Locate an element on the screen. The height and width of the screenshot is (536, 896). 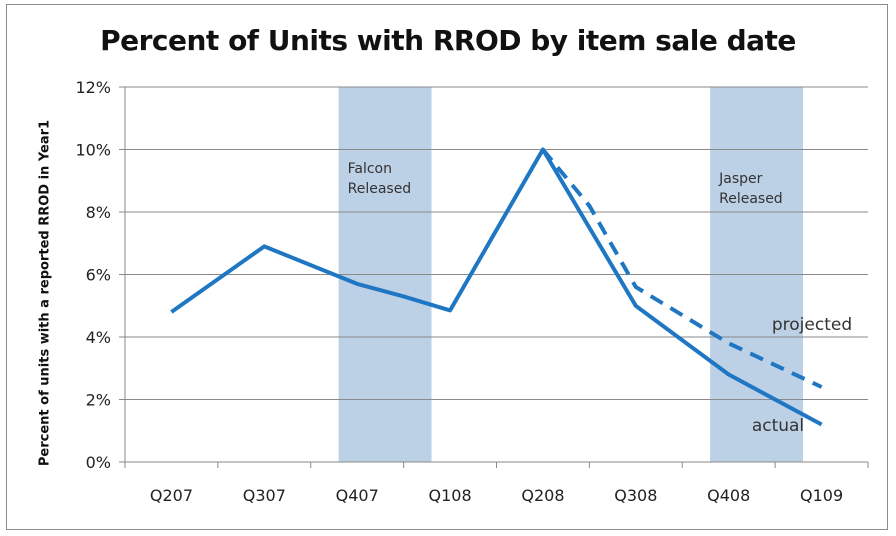
x-tick-label: Q308 is located at coordinates (635, 495).